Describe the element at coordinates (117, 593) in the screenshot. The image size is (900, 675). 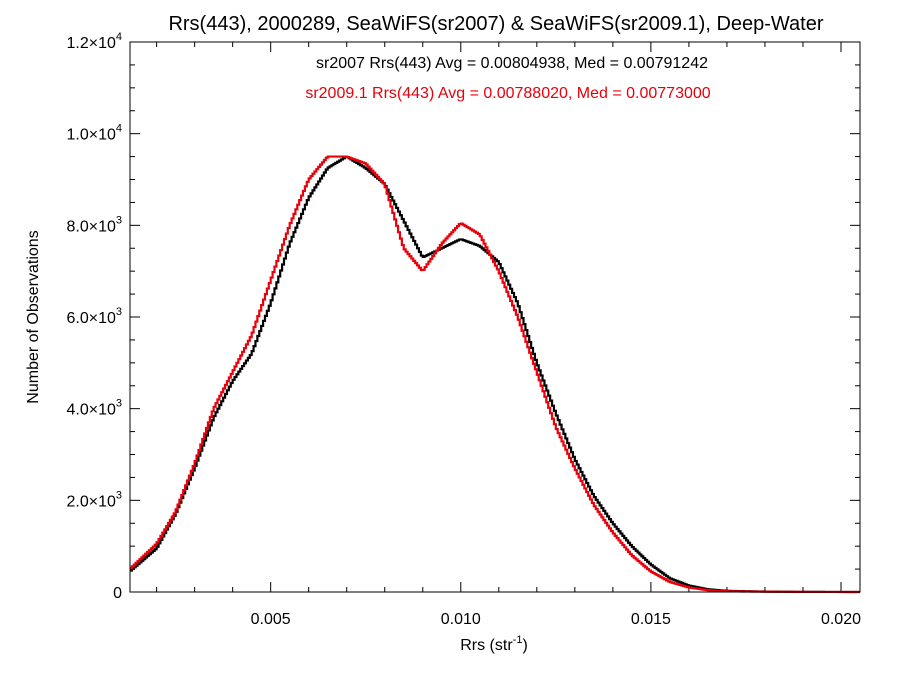
I see `y-tick-label: 0` at that location.